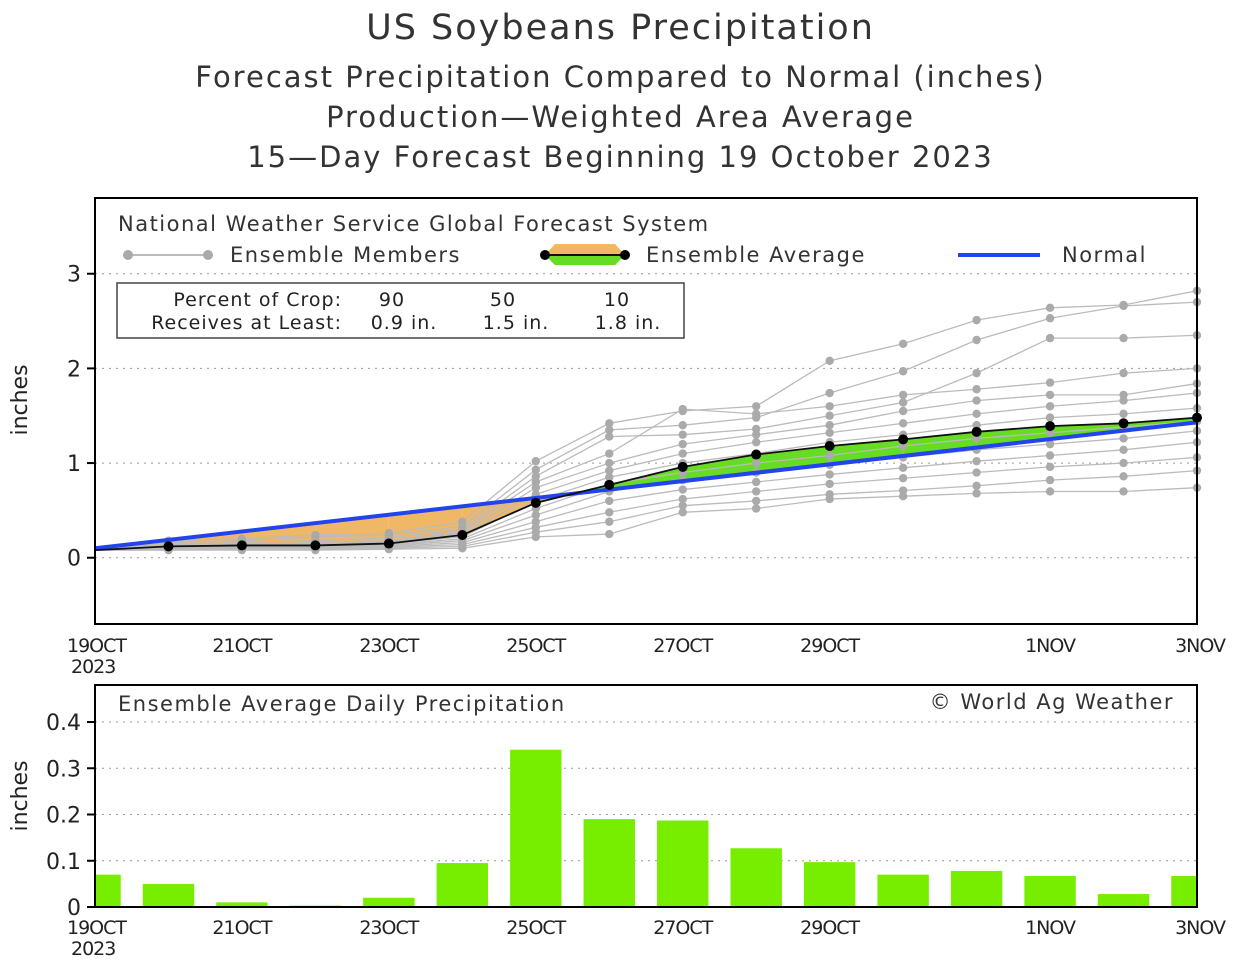  I want to click on top-x-tick-label: 21OCT, so click(242, 646).